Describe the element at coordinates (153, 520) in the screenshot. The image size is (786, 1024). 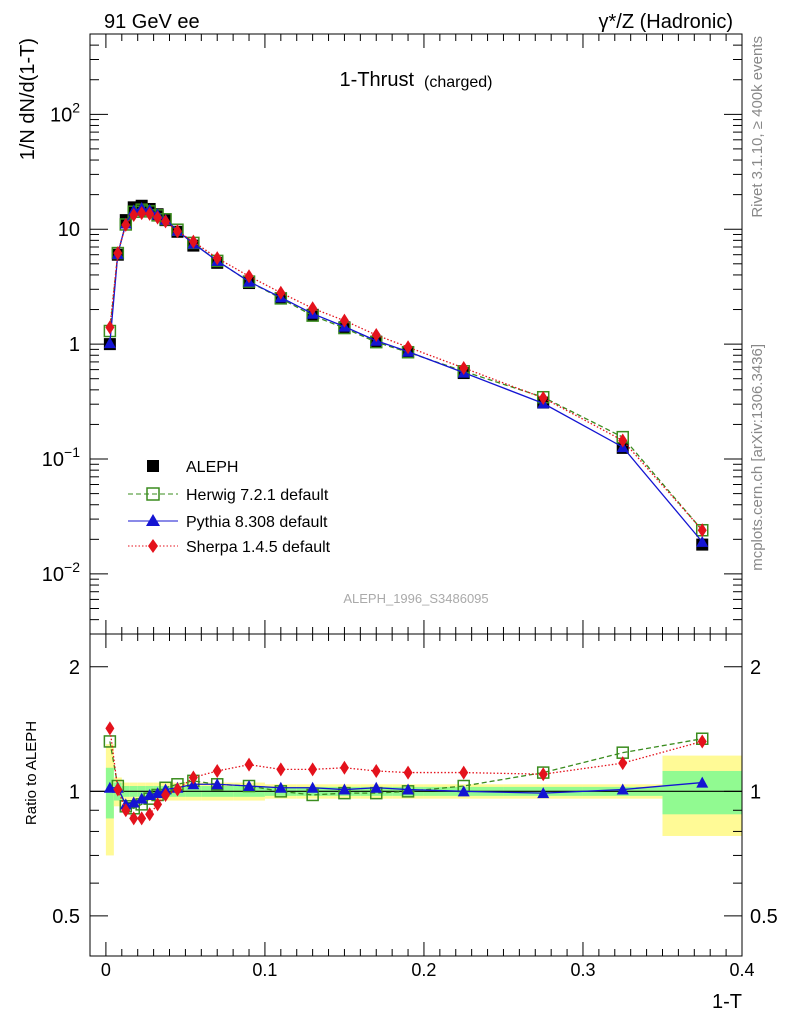
I see `legend-marker-pythia` at that location.